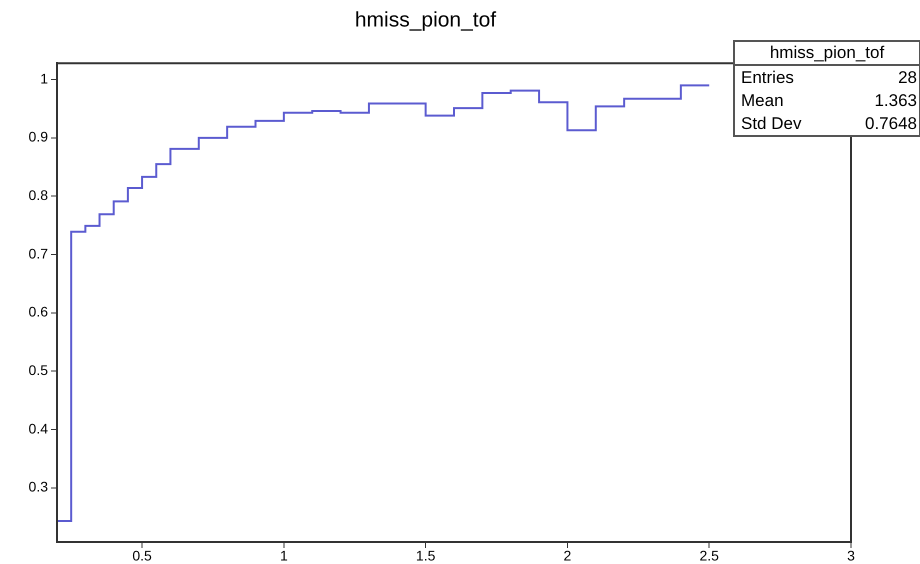  What do you see at coordinates (38, 486) in the screenshot?
I see `y-tick-label: 0.3` at bounding box center [38, 486].